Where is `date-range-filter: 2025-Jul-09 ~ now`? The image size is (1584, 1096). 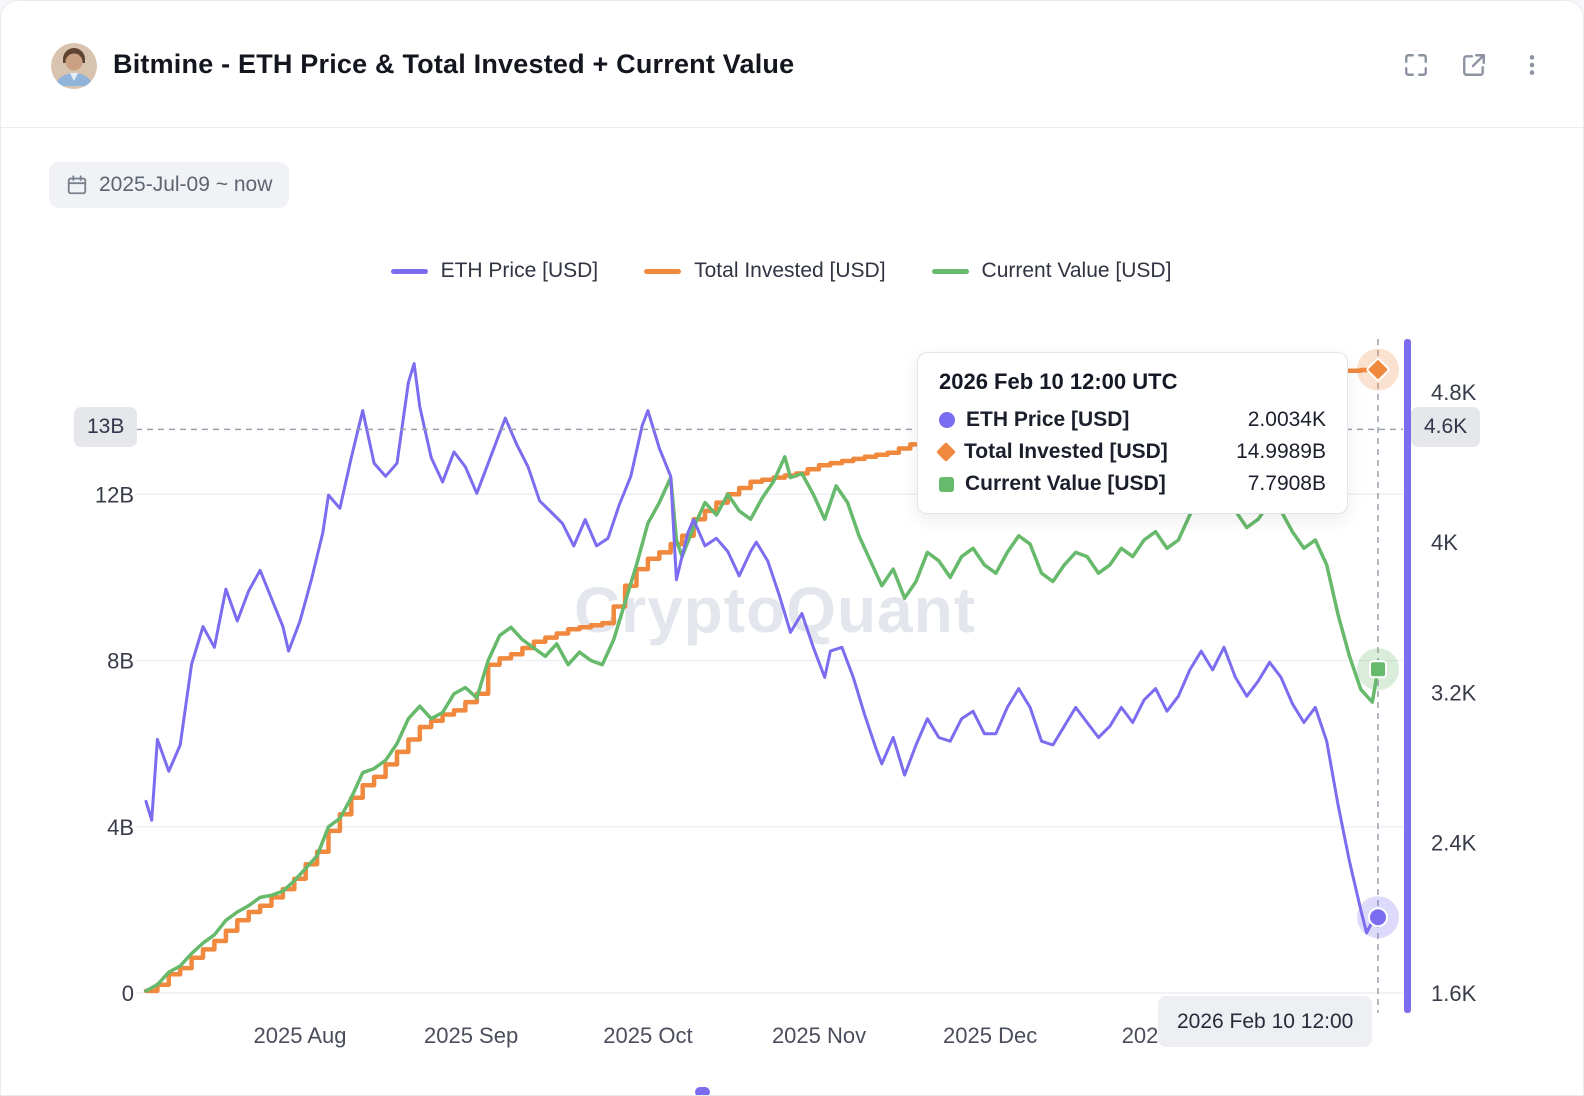
date-range-filter: 2025-Jul-09 ~ now is located at coordinates (169, 185).